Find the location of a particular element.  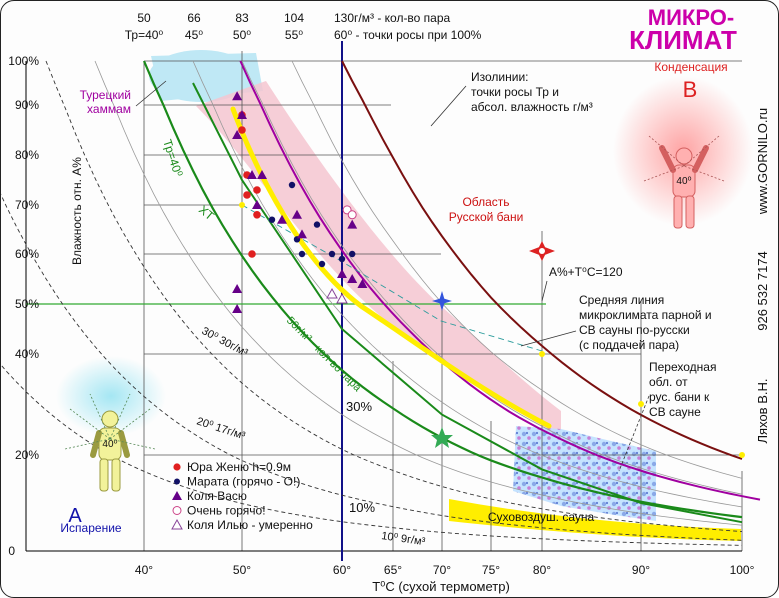

line20-label-line-0: 20⁰ 17г/м³ is located at coordinates (221, 428).